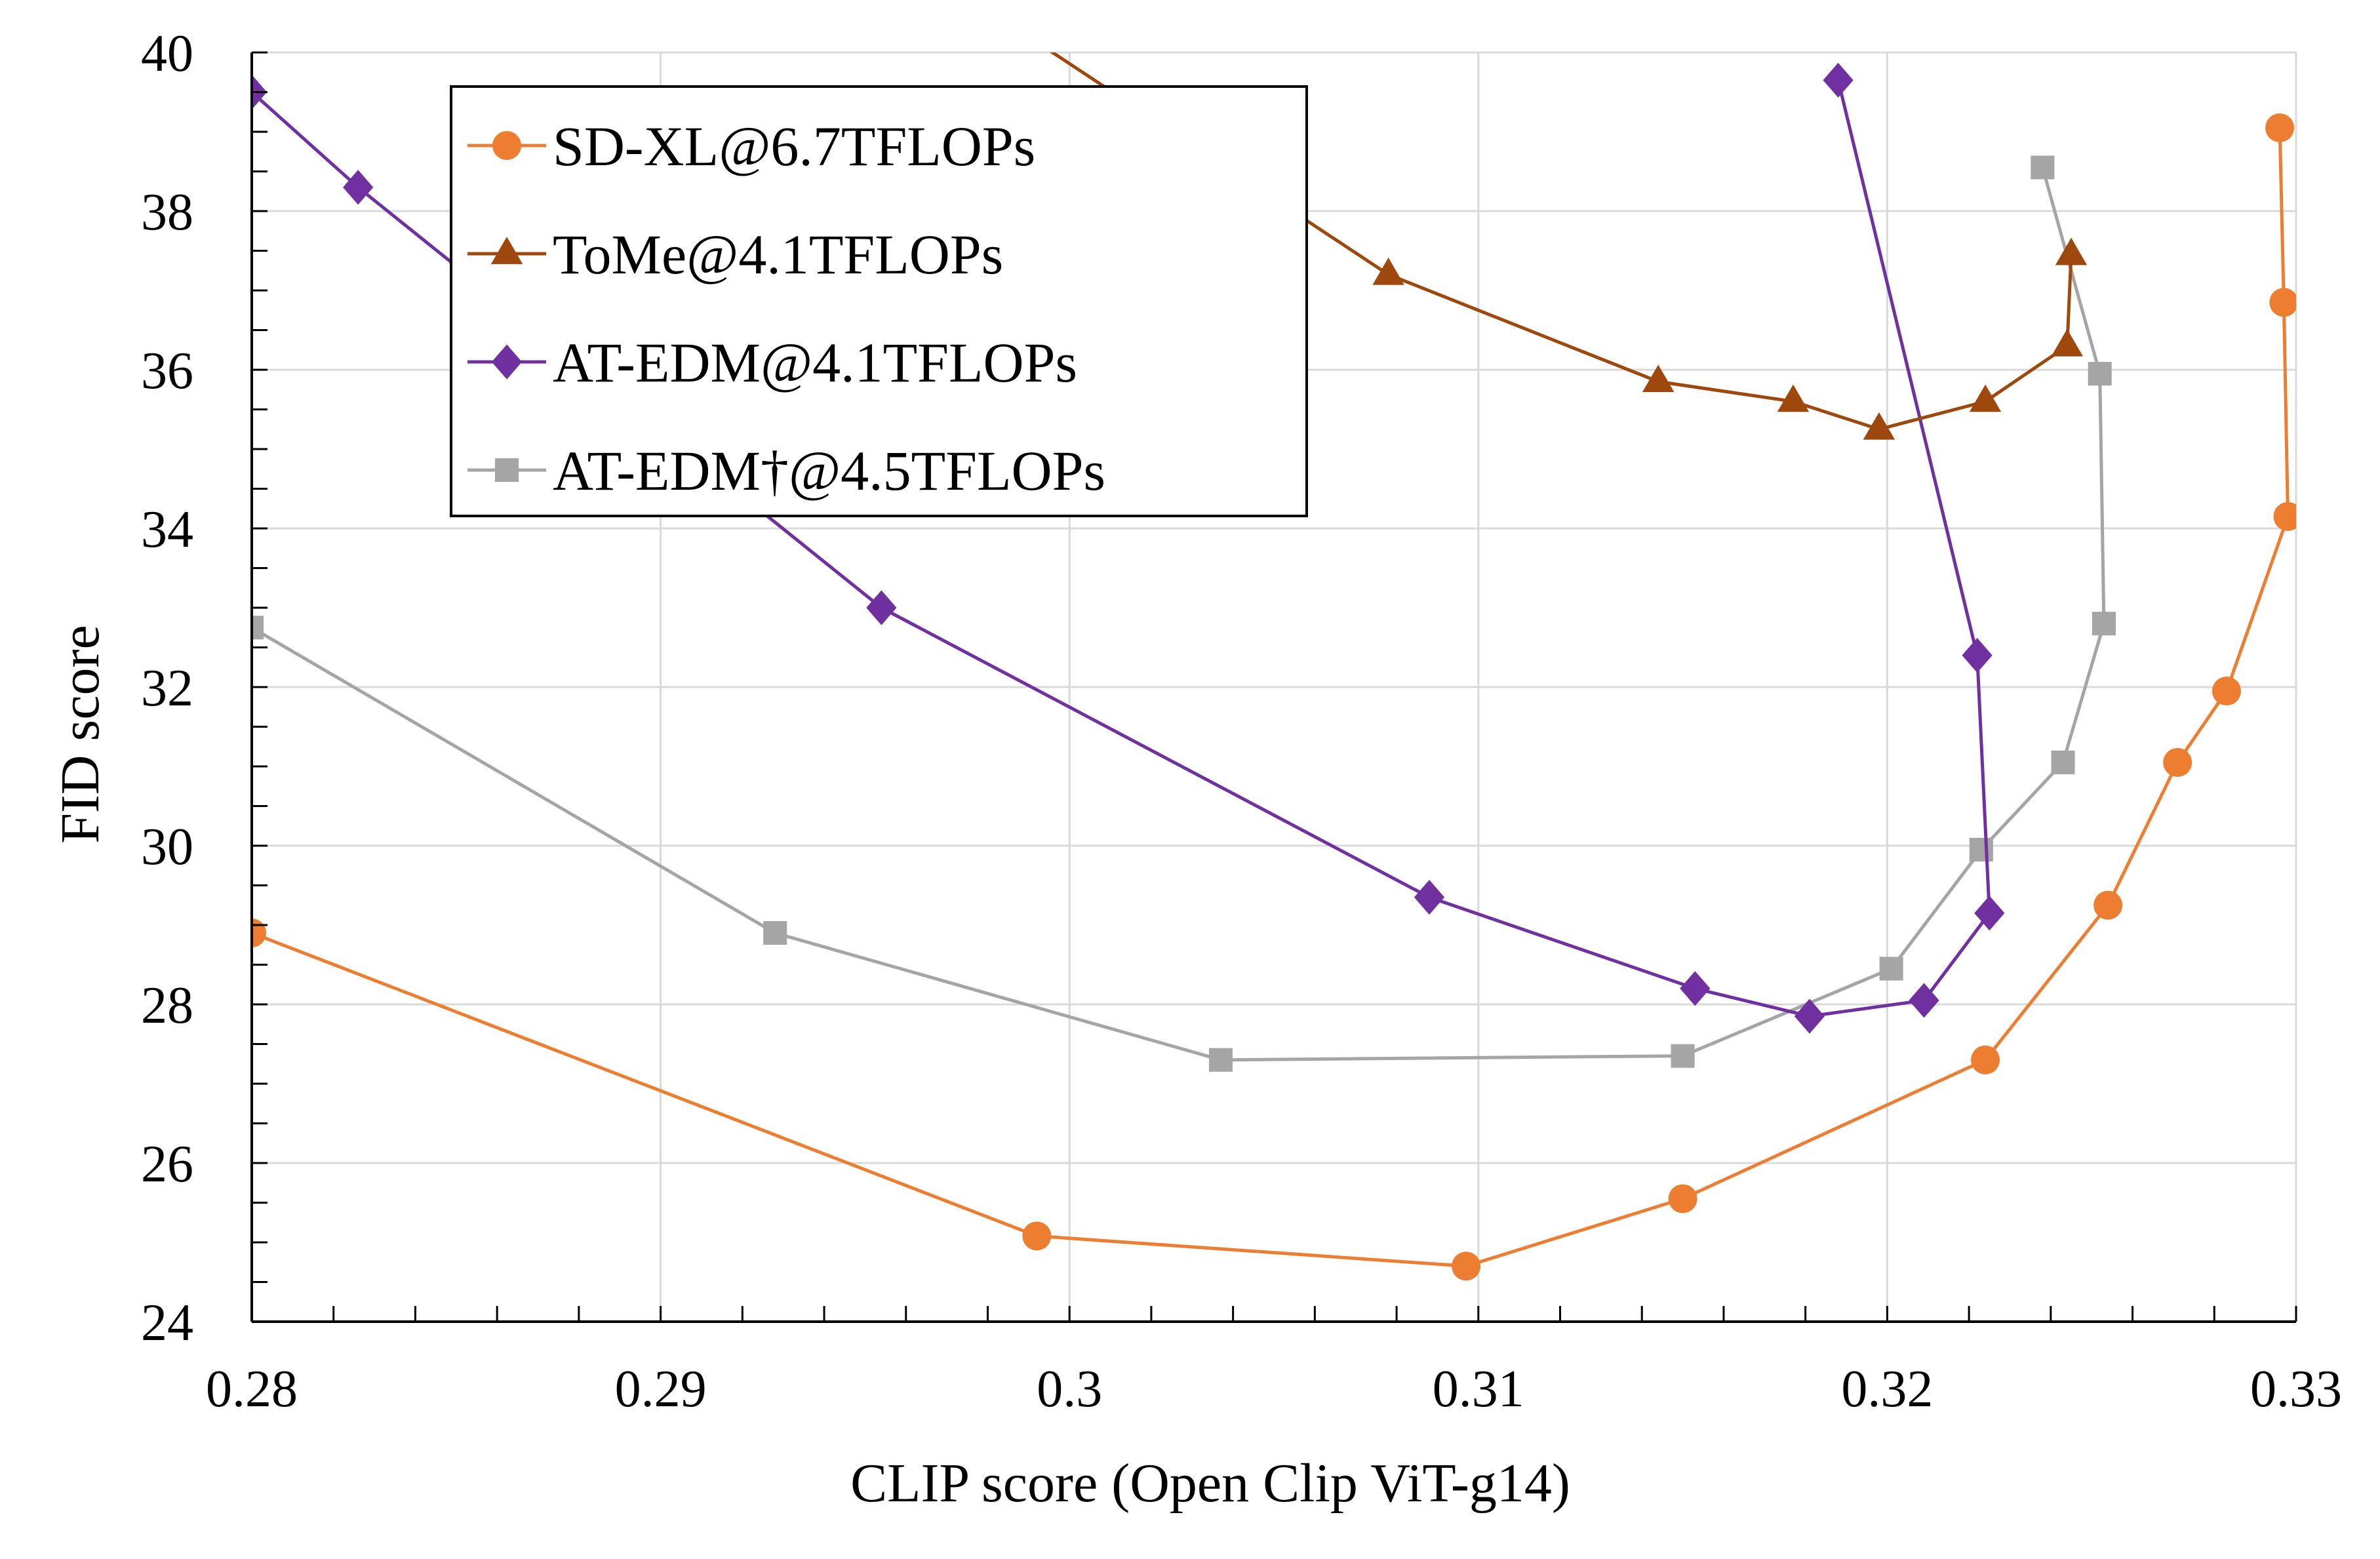  What do you see at coordinates (1478, 1389) in the screenshot?
I see `x-tick-label: 0.31` at bounding box center [1478, 1389].